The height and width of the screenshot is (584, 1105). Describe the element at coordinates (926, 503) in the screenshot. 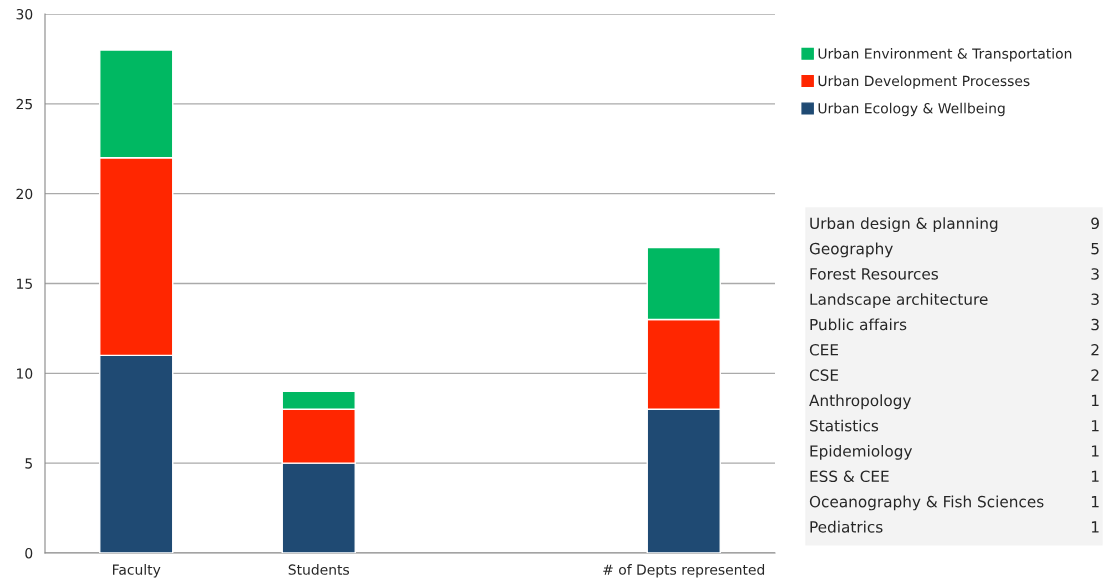

I see `text: Oceanography & Fish Sciences` at that location.